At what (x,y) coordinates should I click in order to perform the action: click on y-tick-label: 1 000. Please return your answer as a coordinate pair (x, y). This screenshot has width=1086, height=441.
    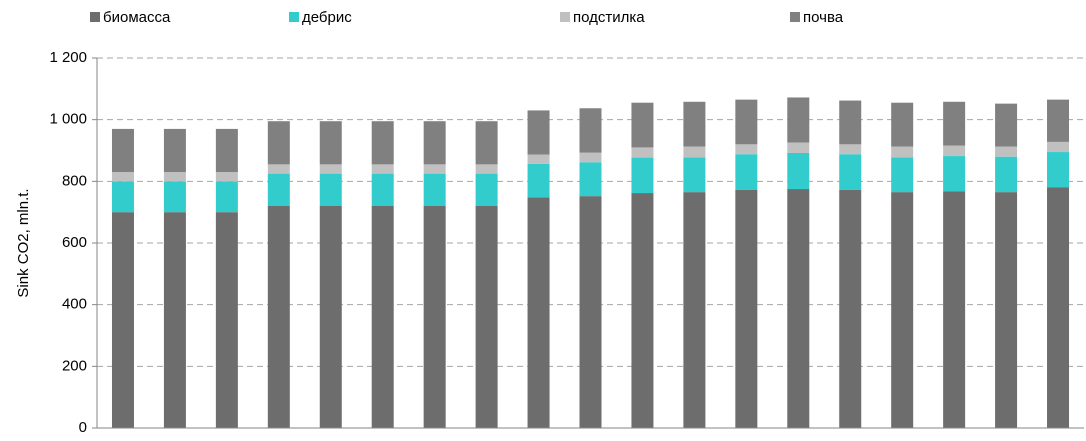
    Looking at the image, I should click on (68, 119).